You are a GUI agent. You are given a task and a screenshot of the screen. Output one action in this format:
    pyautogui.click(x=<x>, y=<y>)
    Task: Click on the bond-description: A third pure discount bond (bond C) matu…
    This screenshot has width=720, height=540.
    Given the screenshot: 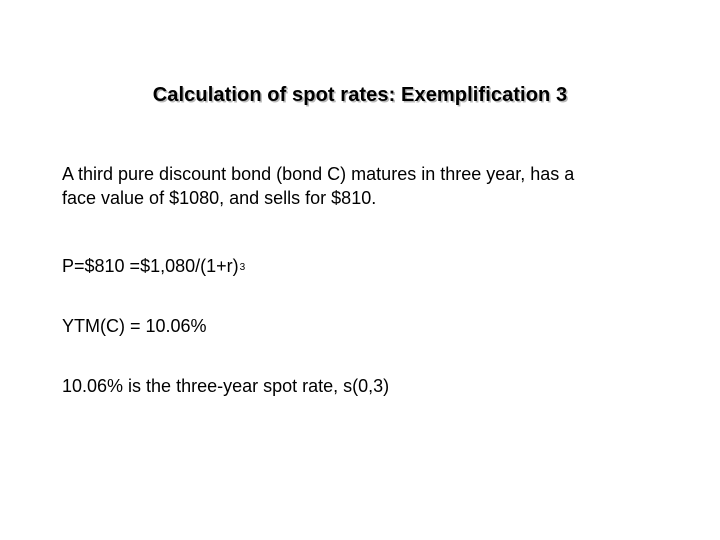 What is the action you would take?
    pyautogui.click(x=372, y=186)
    